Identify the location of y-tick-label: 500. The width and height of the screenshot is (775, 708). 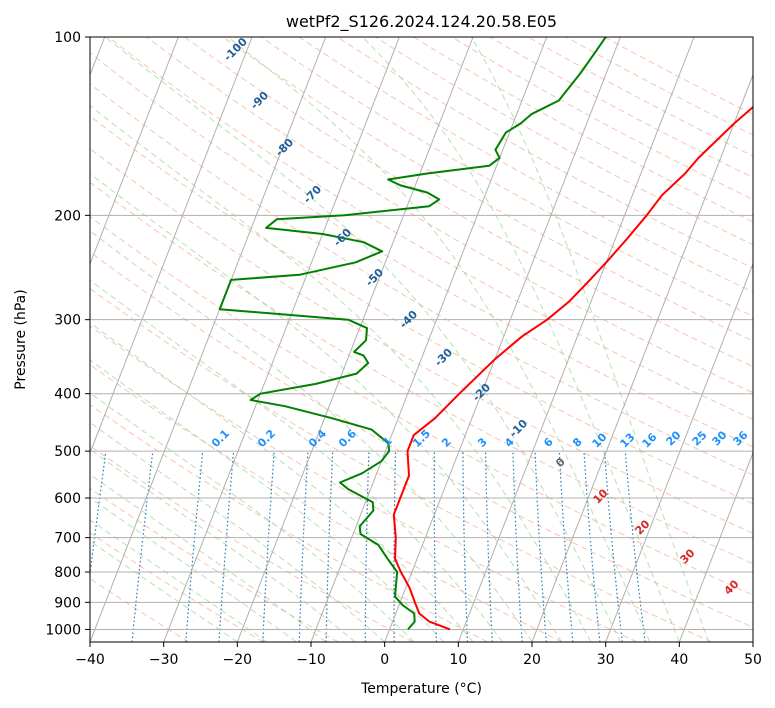
(67, 452).